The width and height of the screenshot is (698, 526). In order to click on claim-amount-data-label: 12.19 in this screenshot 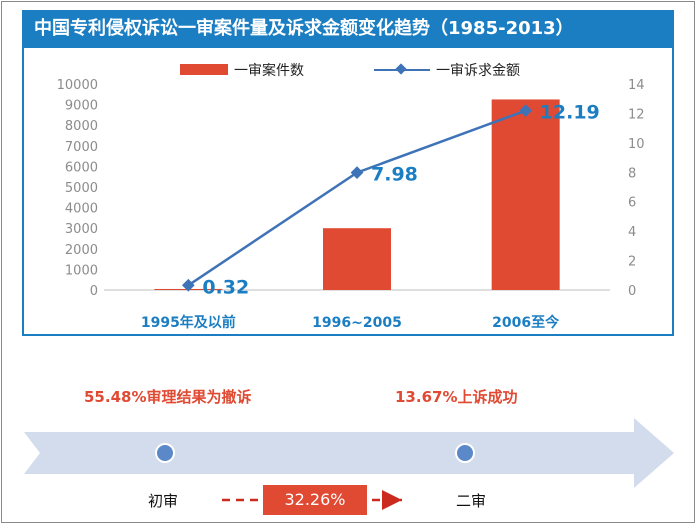, I will do `click(570, 113)`.